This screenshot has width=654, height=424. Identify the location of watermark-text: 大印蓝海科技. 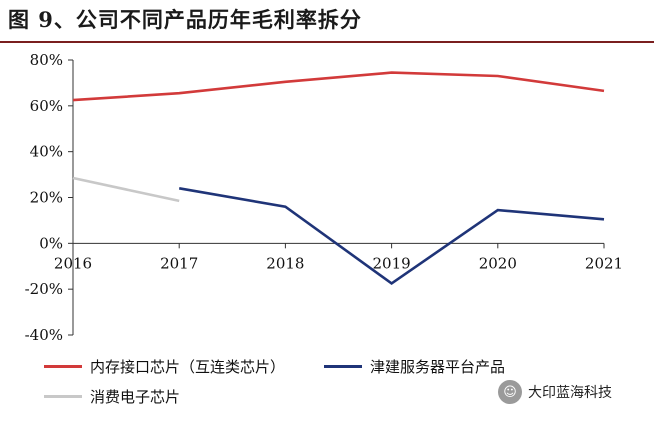
(570, 393).